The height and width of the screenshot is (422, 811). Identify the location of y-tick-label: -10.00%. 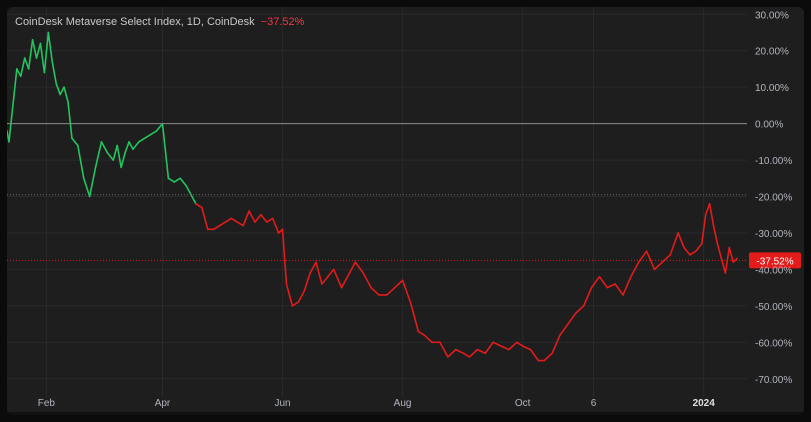
(773, 161).